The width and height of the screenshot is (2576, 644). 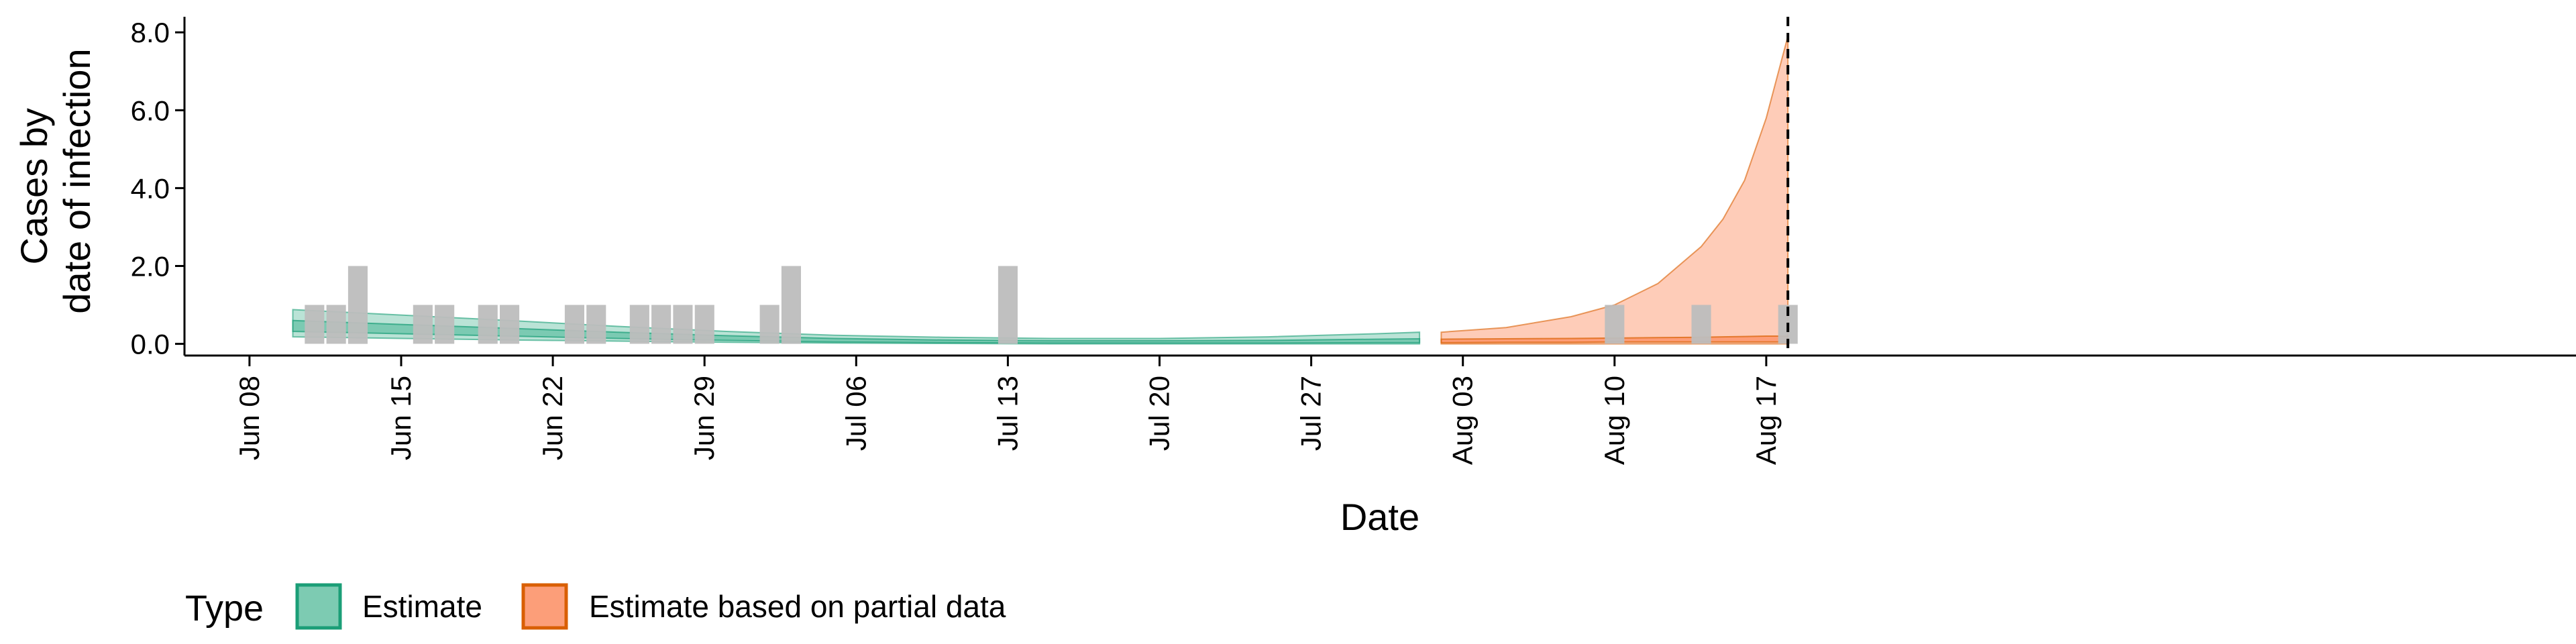 I want to click on x-tick-label: Jul 27, so click(x=1311, y=413).